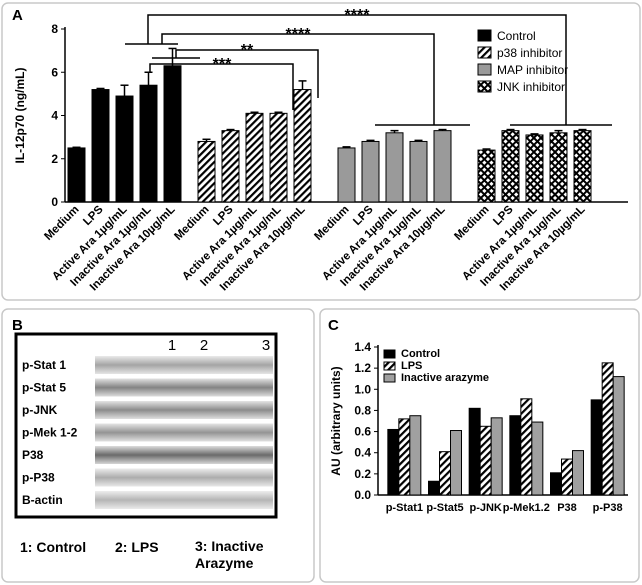  Describe the element at coordinates (247, 50) in the screenshot. I see `significance-label: **` at that location.